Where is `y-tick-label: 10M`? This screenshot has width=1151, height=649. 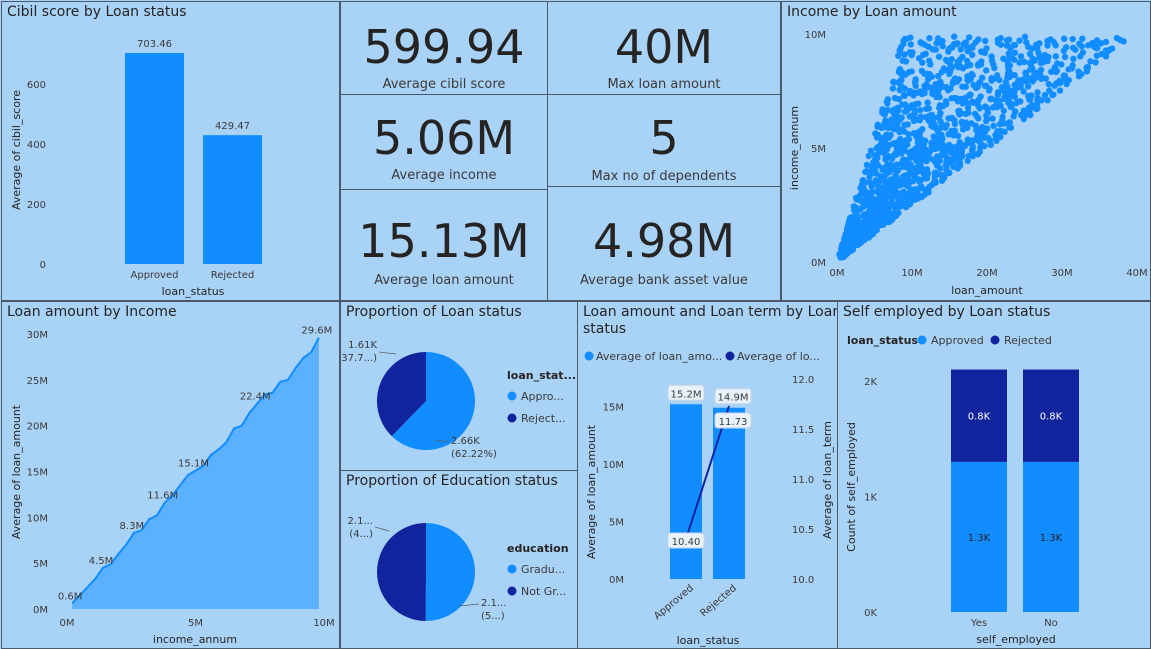 y-tick-label: 10M is located at coordinates (815, 35).